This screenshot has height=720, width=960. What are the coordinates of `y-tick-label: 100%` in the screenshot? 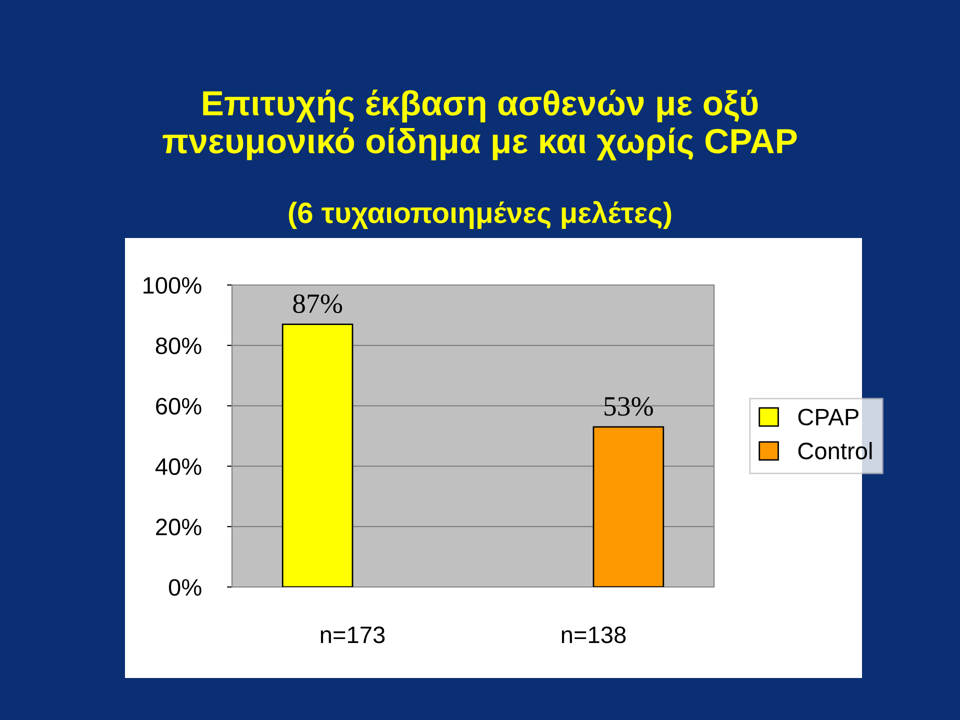 It's located at (173, 285).